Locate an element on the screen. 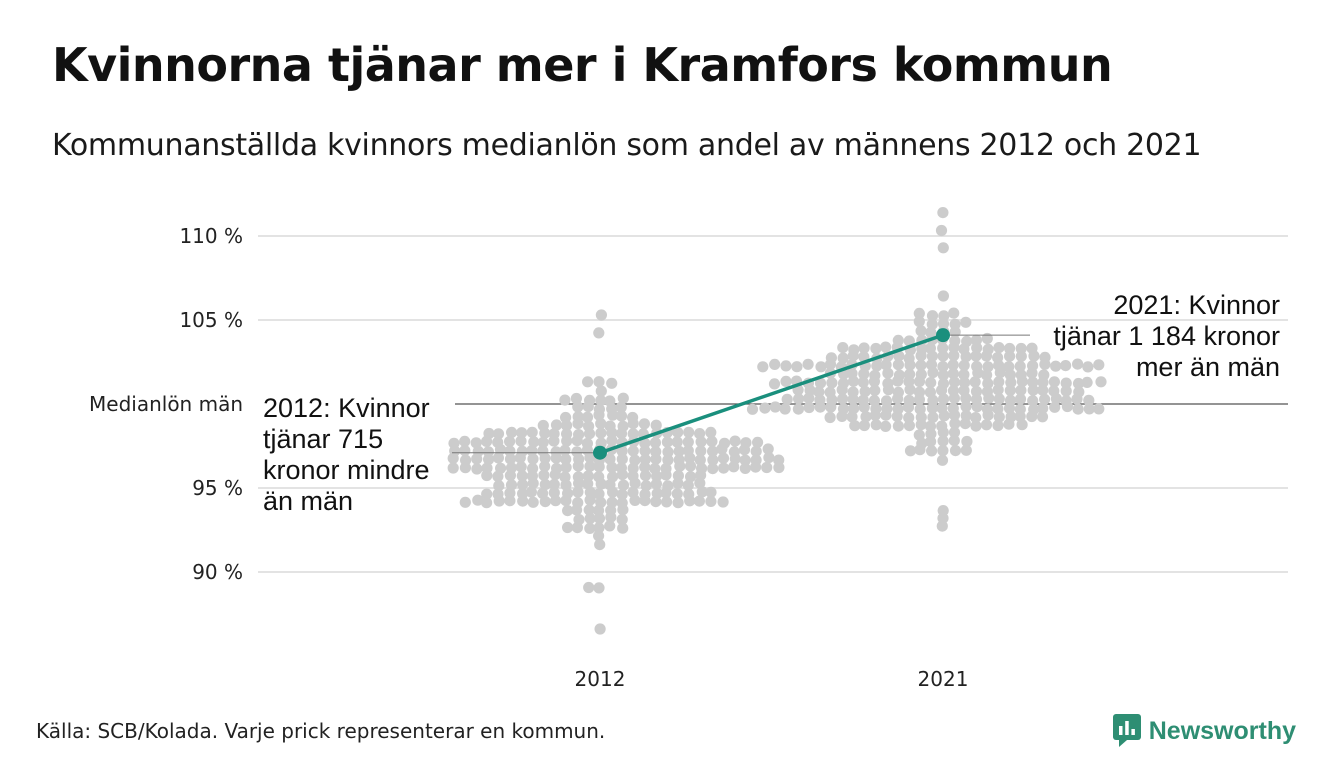 The image size is (1340, 780). annotation-2012-line: 2012: Kvinnor is located at coordinates (346, 408).